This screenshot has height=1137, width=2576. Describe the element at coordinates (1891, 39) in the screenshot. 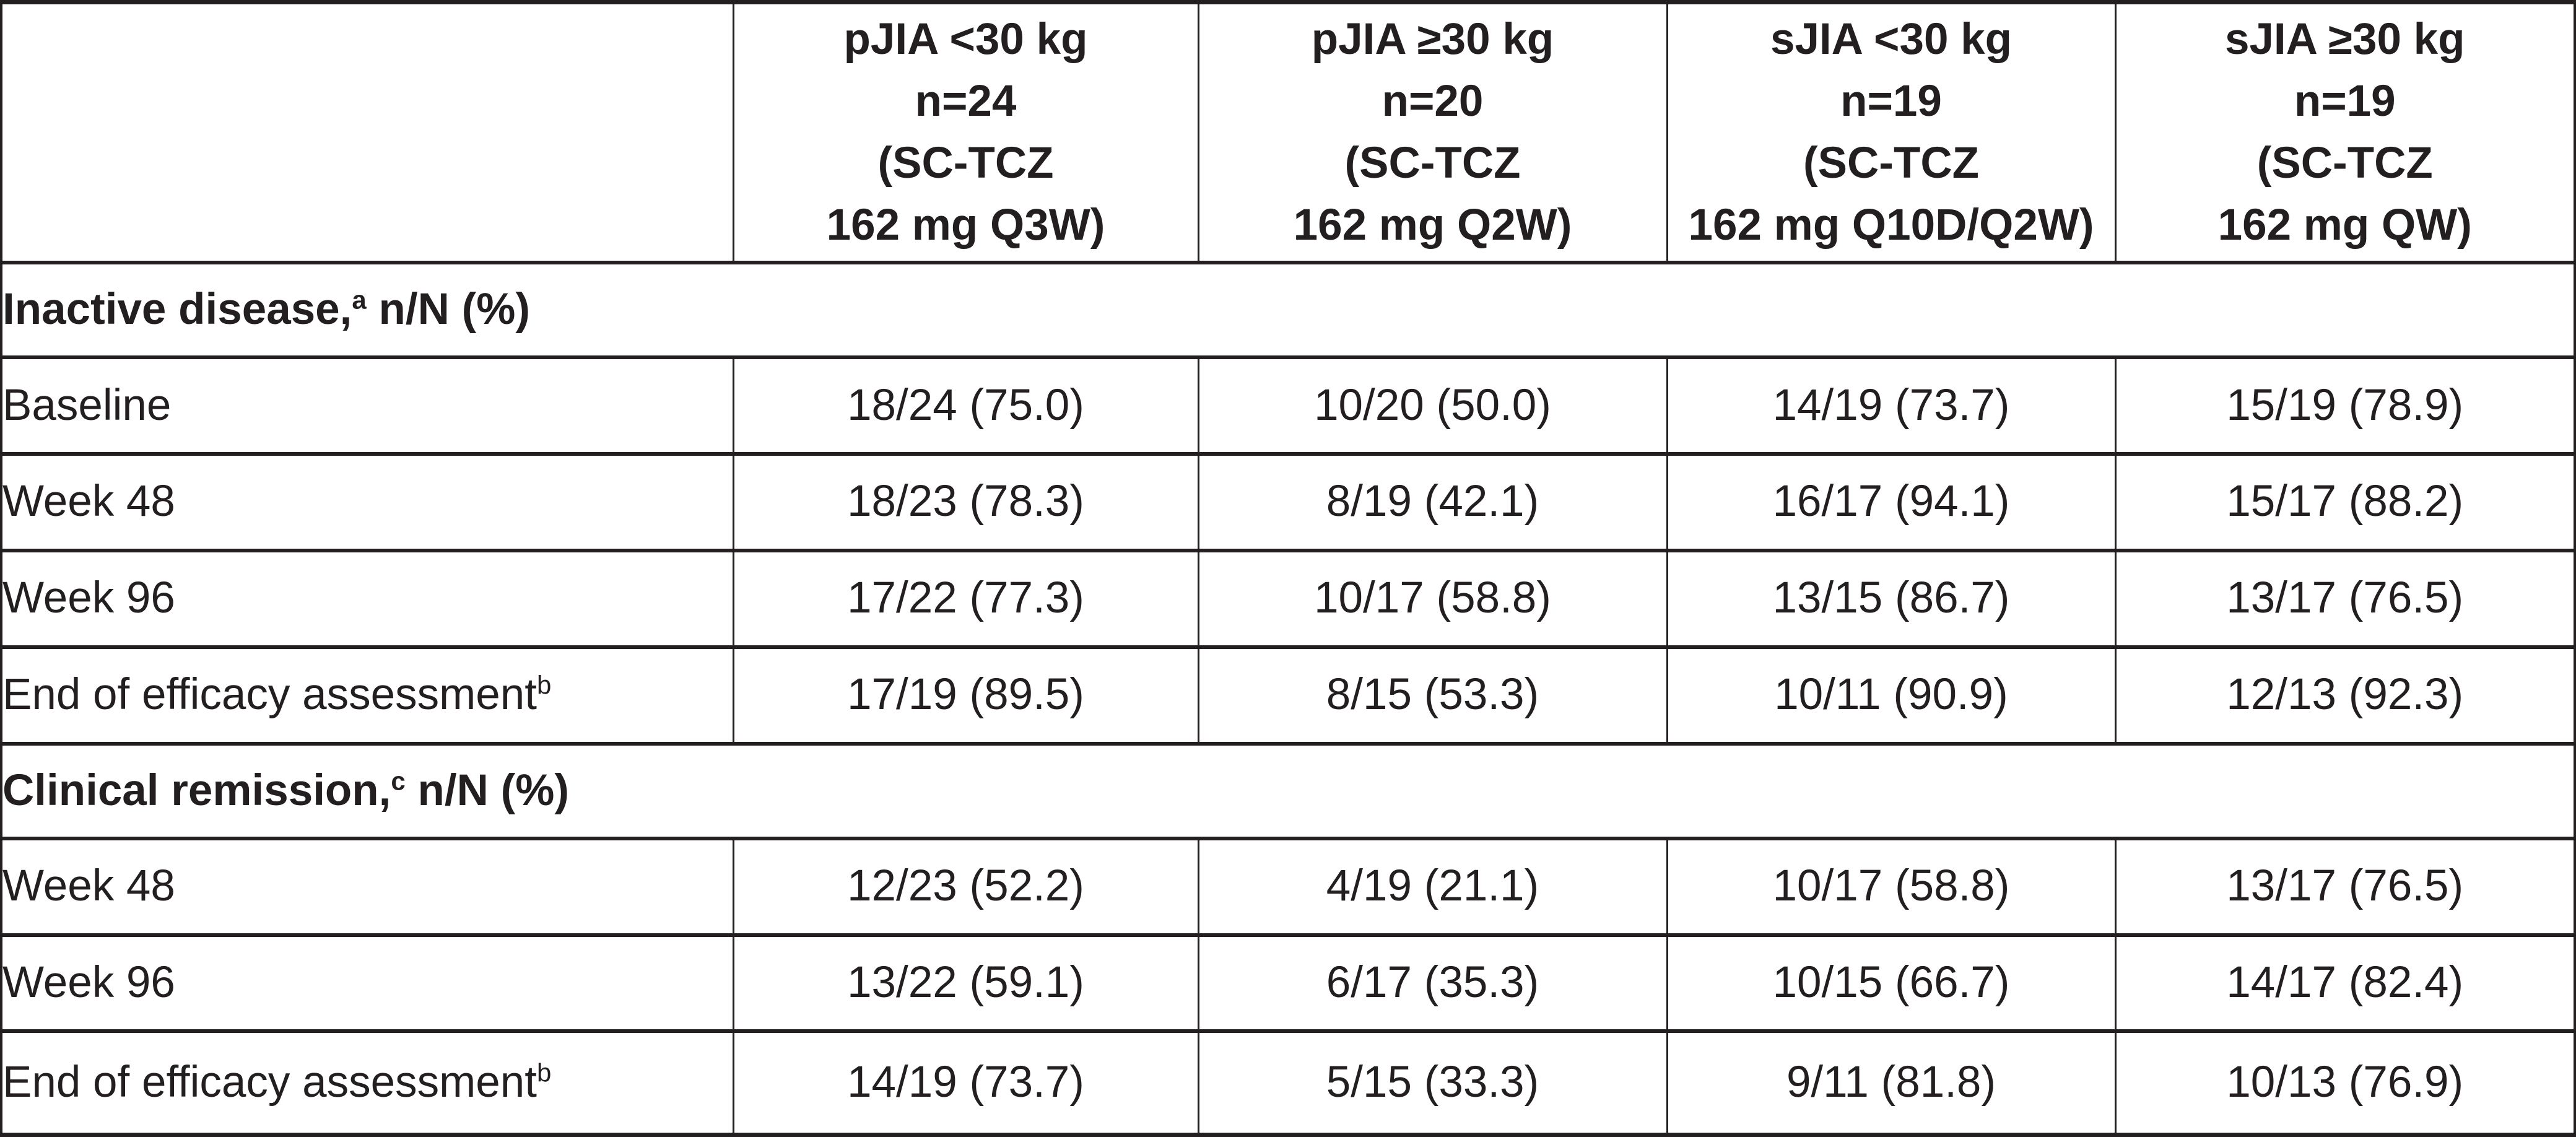

I see `header-line: sJIA <30 kg` at that location.